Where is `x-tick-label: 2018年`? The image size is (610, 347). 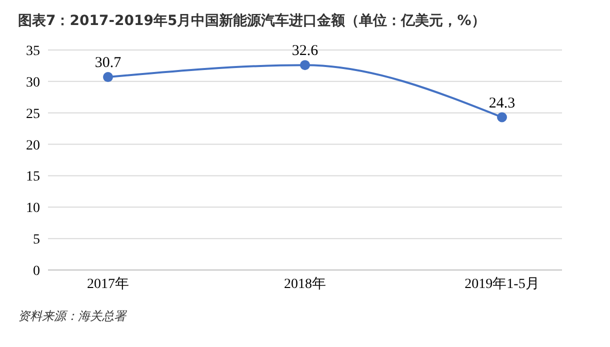 x-tick-label: 2018年 is located at coordinates (305, 284).